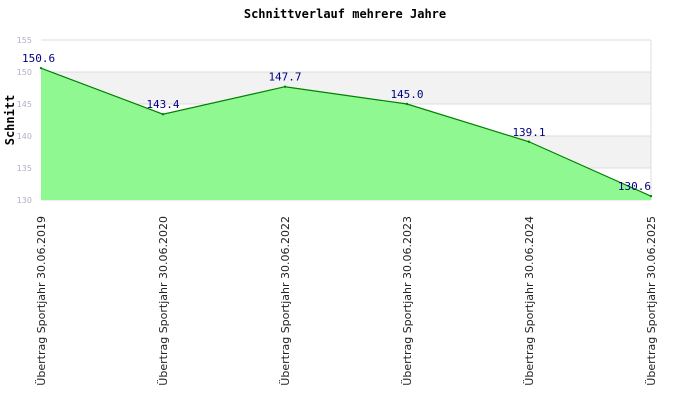 The width and height of the screenshot is (690, 420). Describe the element at coordinates (345, 14) in the screenshot. I see `chart-title: Schnittverlauf mehrere Jahre` at that location.